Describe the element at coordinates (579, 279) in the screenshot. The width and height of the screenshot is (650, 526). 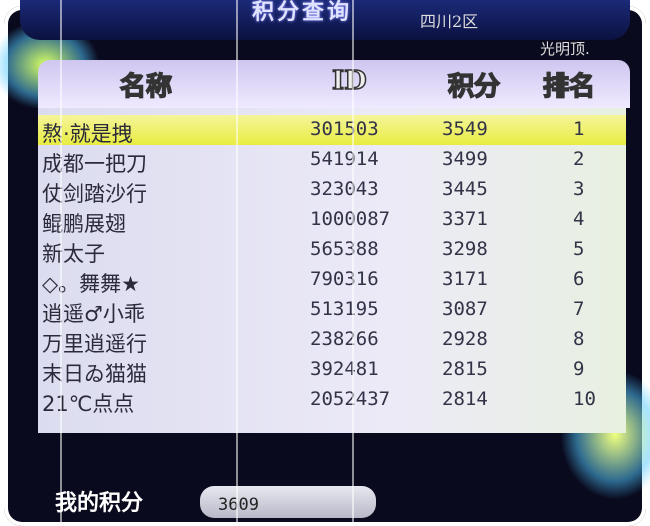
I see `cell-rank: 6` at that location.